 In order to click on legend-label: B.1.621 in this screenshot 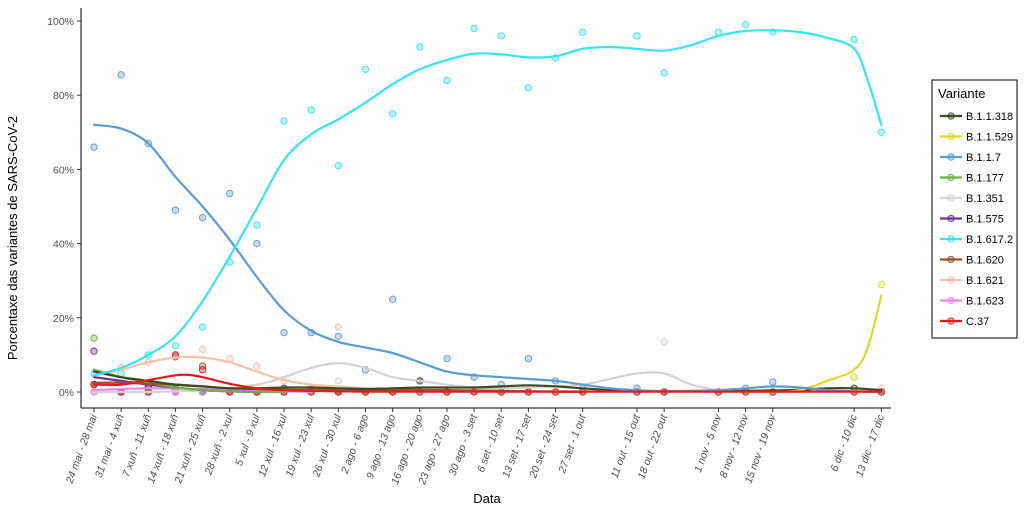, I will do `click(985, 281)`.